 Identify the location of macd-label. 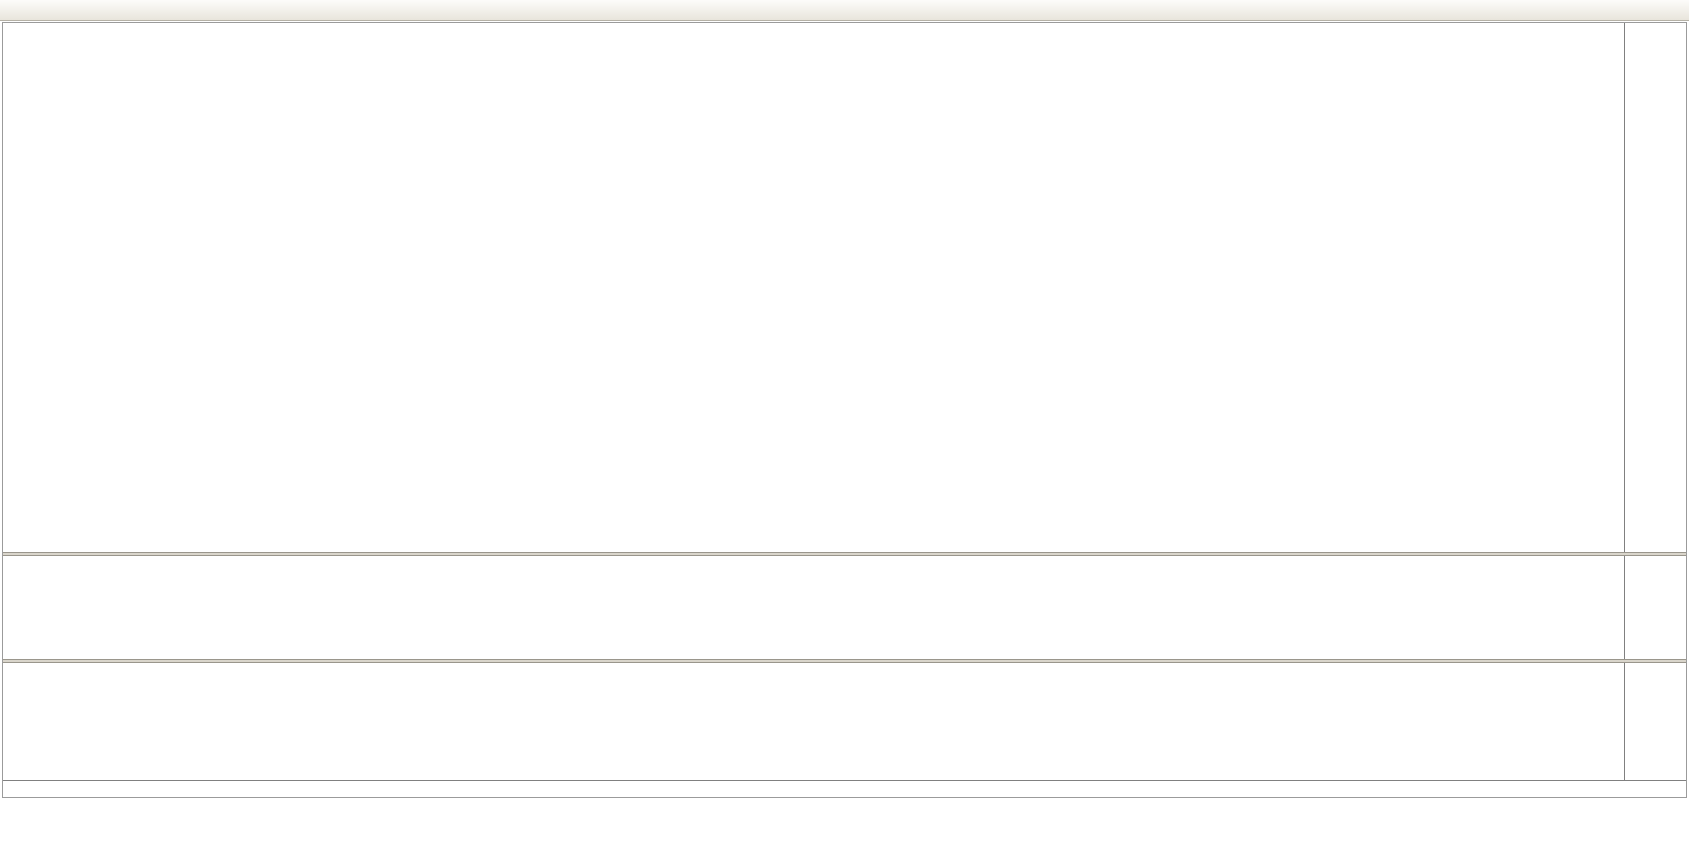
(8, 563).